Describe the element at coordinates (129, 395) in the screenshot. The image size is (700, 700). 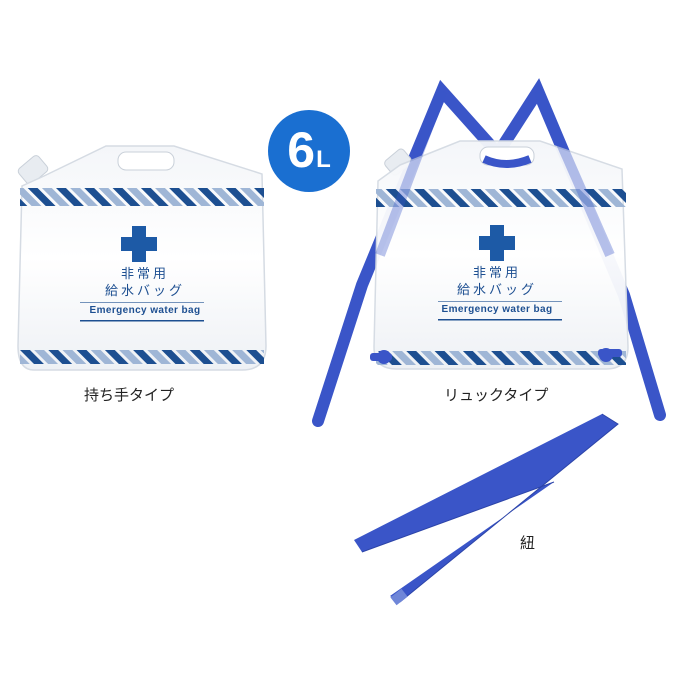
I see `caption-handle-type: 持ち手タイプ` at that location.